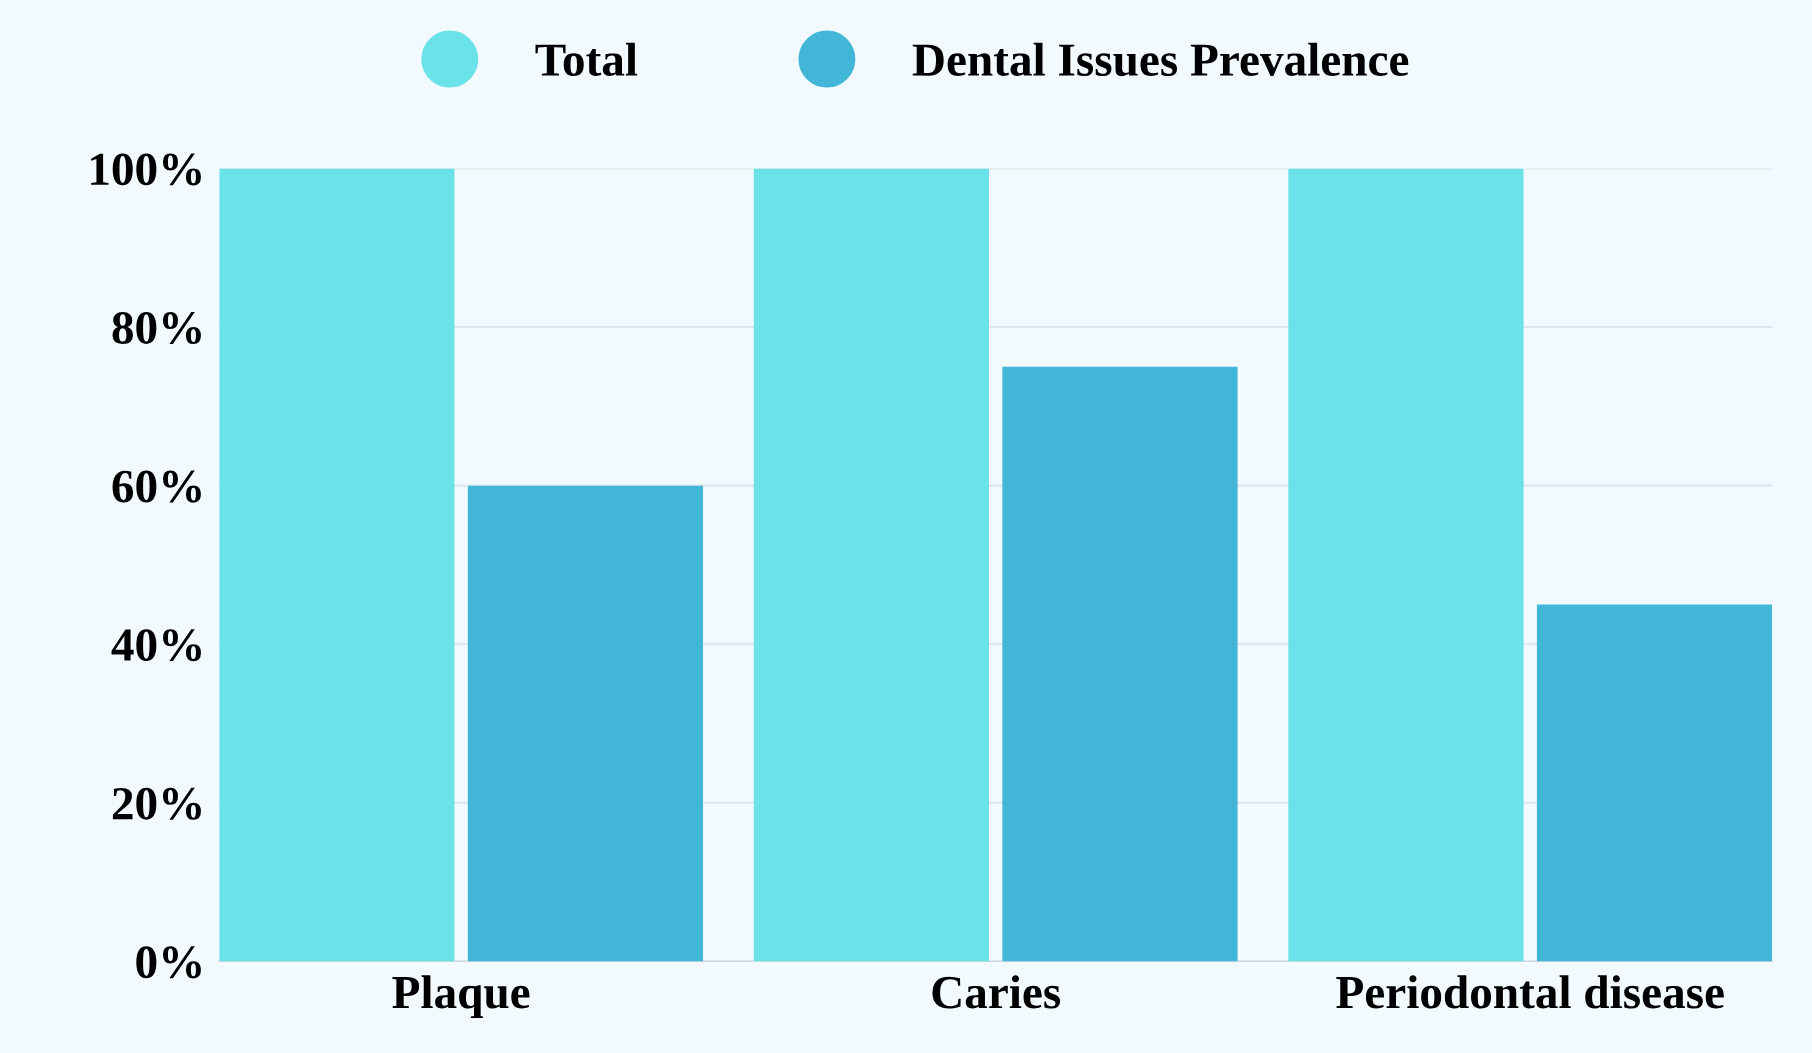  Describe the element at coordinates (461, 997) in the screenshot. I see `x-tick-label: Plaque` at that location.